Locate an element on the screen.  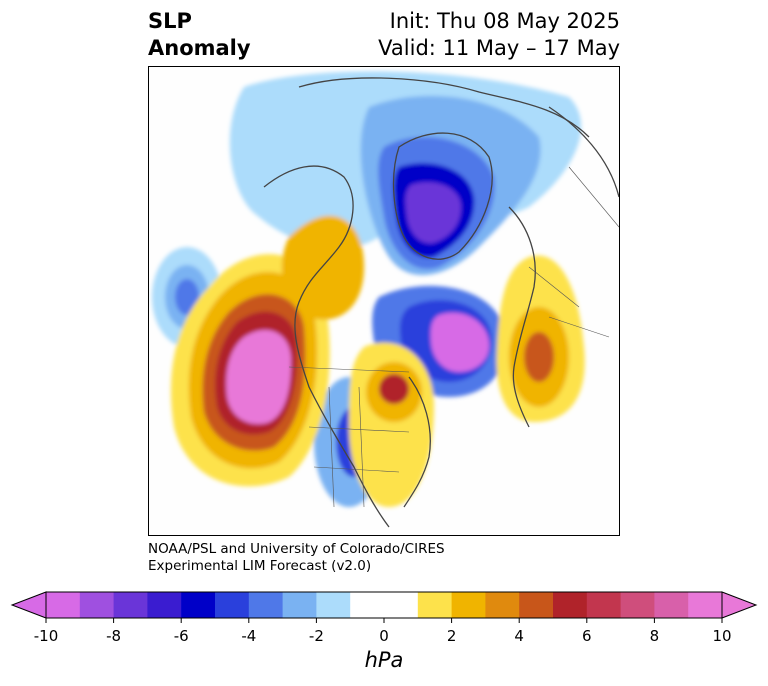
colorbar-tick-label: 2 is located at coordinates (451, 636).